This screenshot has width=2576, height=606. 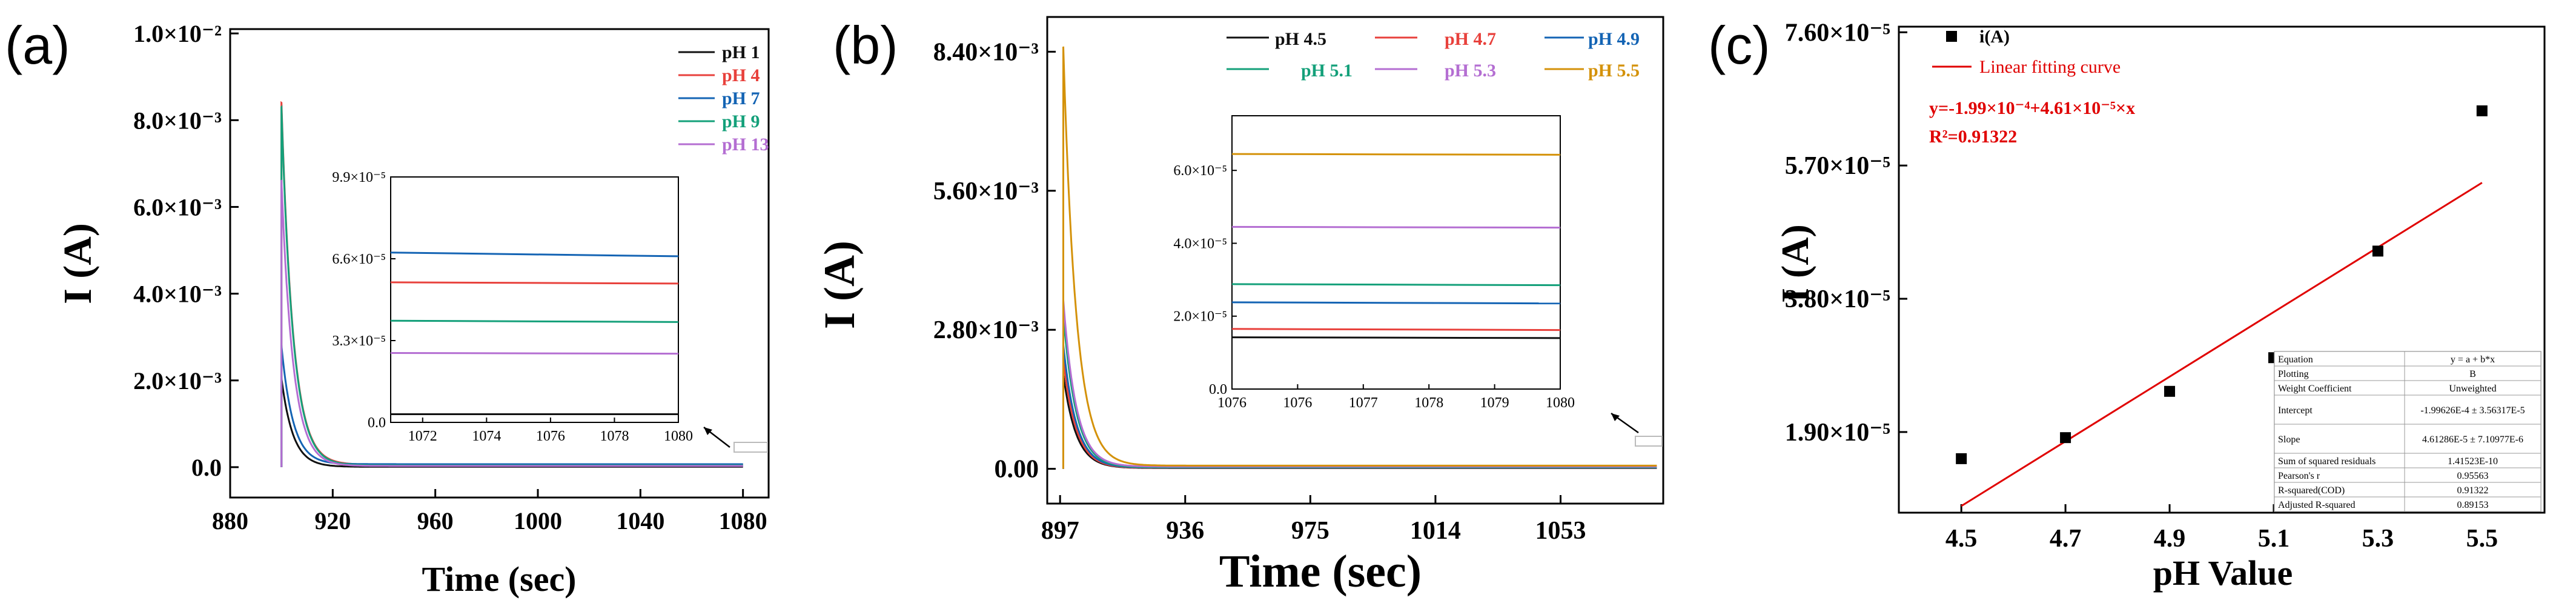 I want to click on y-tick-label: 3.80×10⁻⁵, so click(x=1837, y=299).